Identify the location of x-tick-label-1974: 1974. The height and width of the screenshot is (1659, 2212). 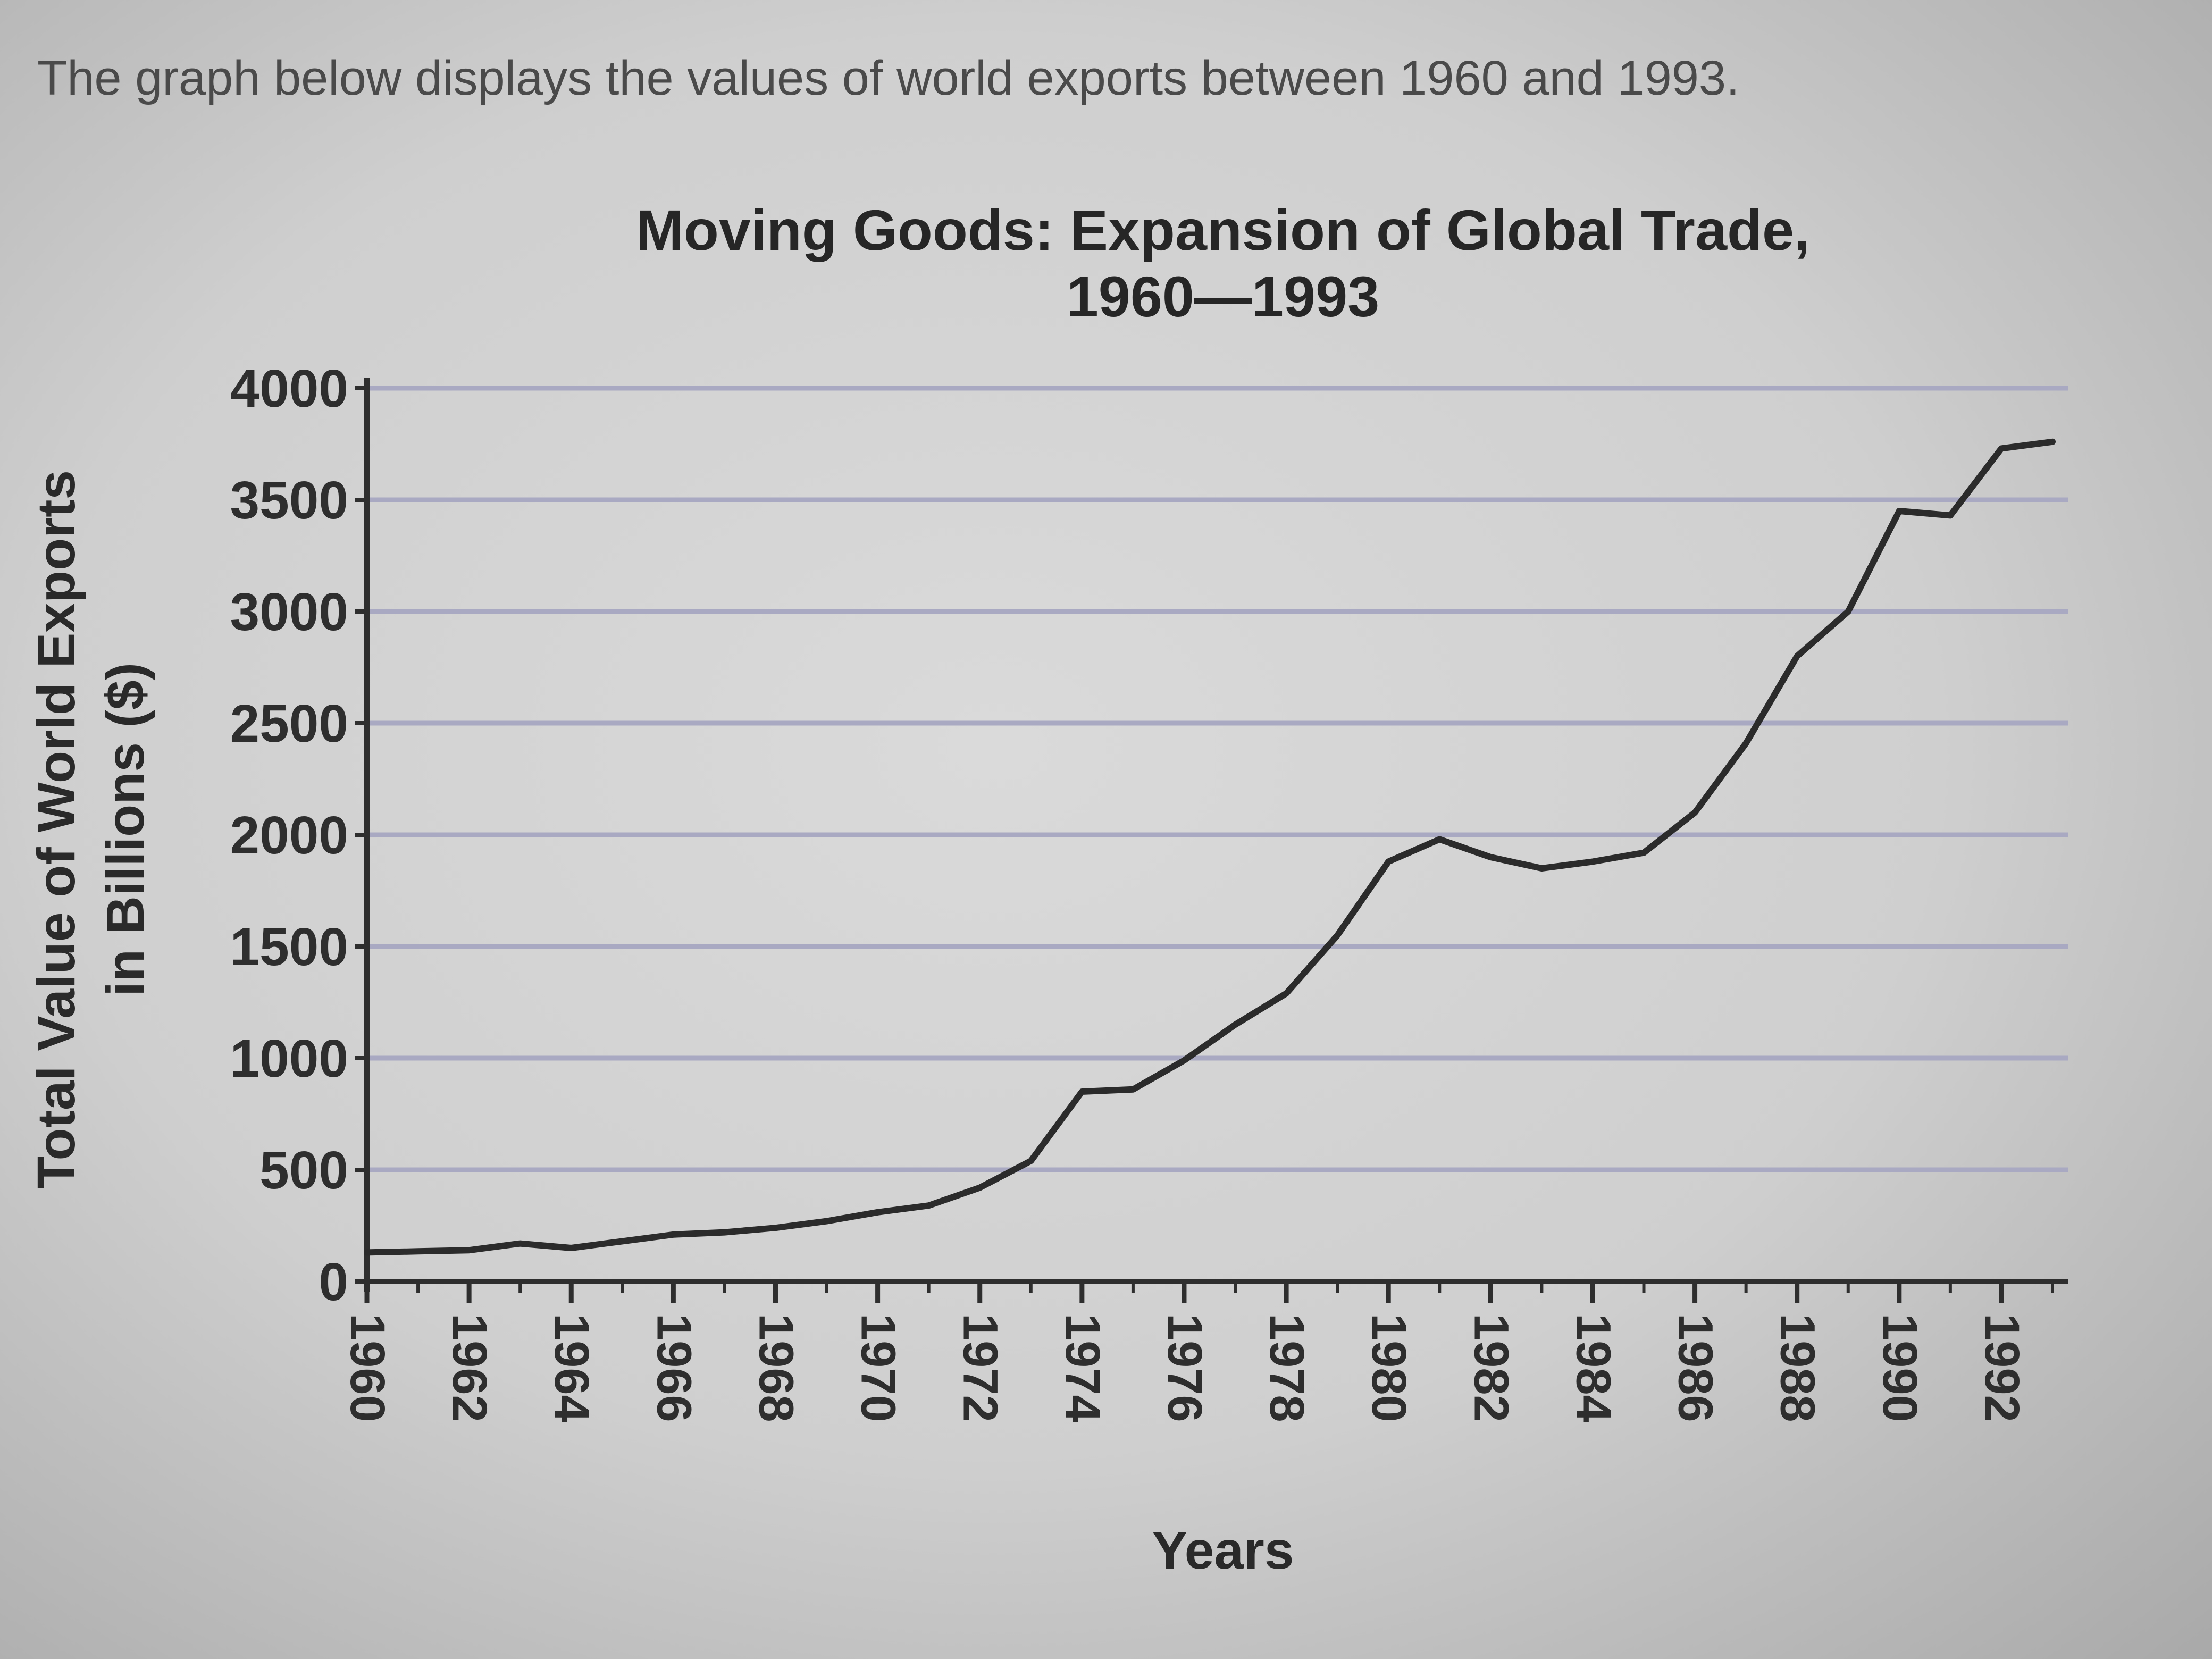
(1082, 1367).